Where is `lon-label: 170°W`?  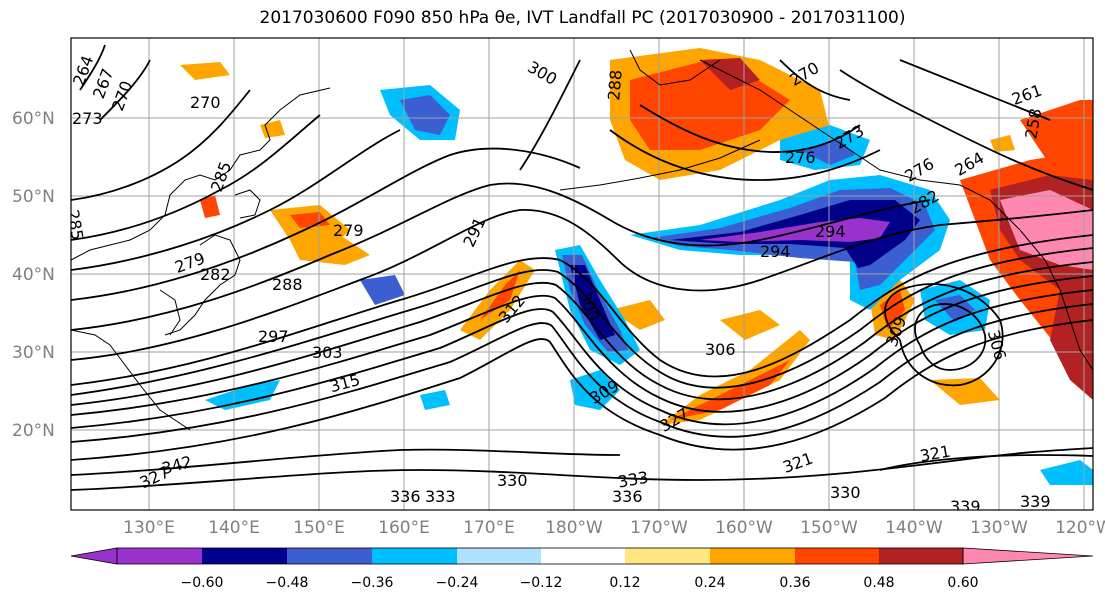 lon-label: 170°W is located at coordinates (659, 528).